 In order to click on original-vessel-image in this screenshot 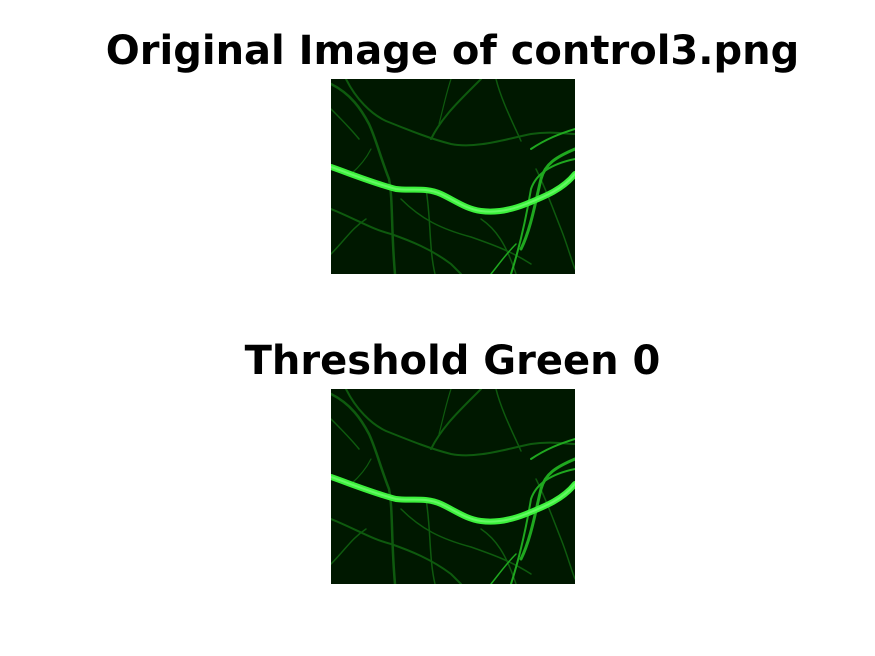, I will do `click(453, 176)`.